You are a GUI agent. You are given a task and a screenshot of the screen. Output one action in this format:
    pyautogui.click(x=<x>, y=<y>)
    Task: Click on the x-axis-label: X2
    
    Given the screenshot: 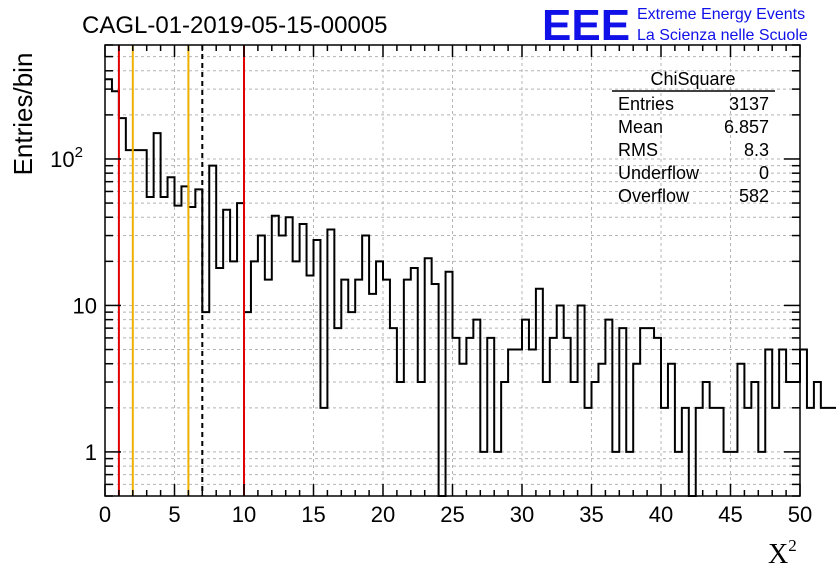 What is the action you would take?
    pyautogui.click(x=782, y=553)
    